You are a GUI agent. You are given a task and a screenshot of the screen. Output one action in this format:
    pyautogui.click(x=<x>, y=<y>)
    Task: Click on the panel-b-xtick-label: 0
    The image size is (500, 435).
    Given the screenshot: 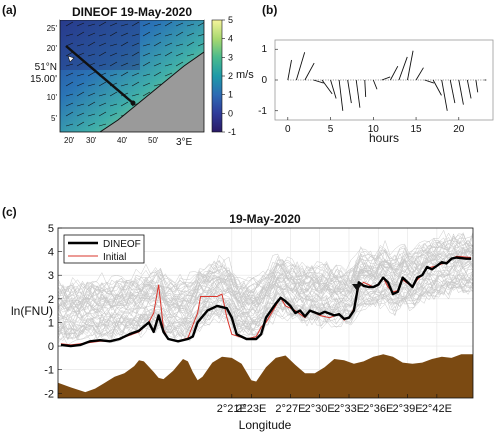 What is the action you would take?
    pyautogui.click(x=288, y=129)
    